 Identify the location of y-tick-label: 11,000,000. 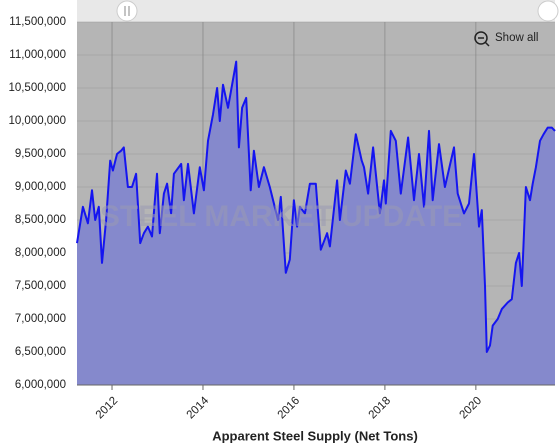
(37, 55).